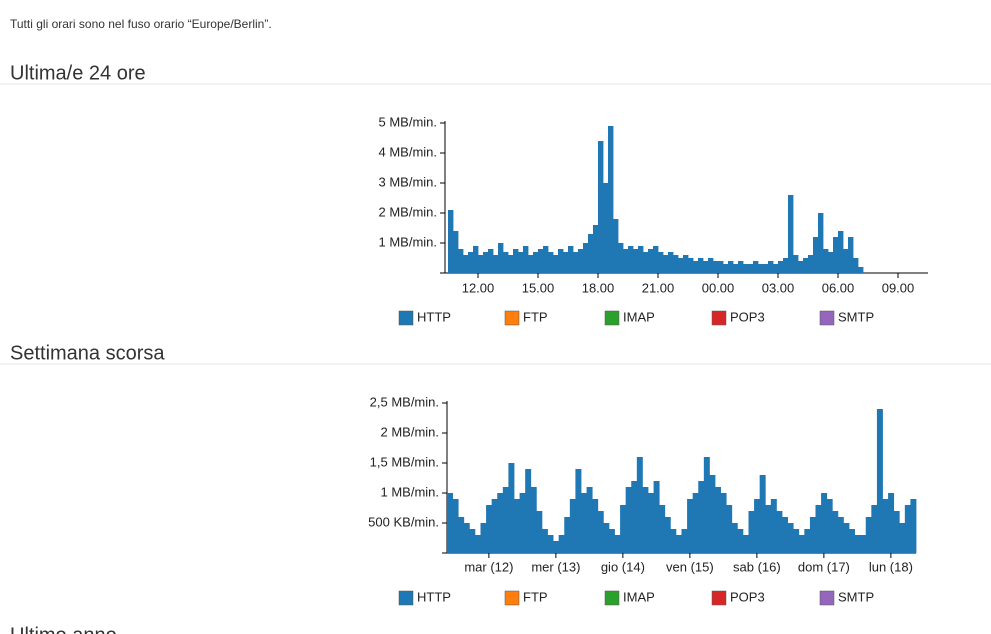 The height and width of the screenshot is (634, 991). What do you see at coordinates (891, 566) in the screenshot?
I see `x-tick-label: lun (18)` at bounding box center [891, 566].